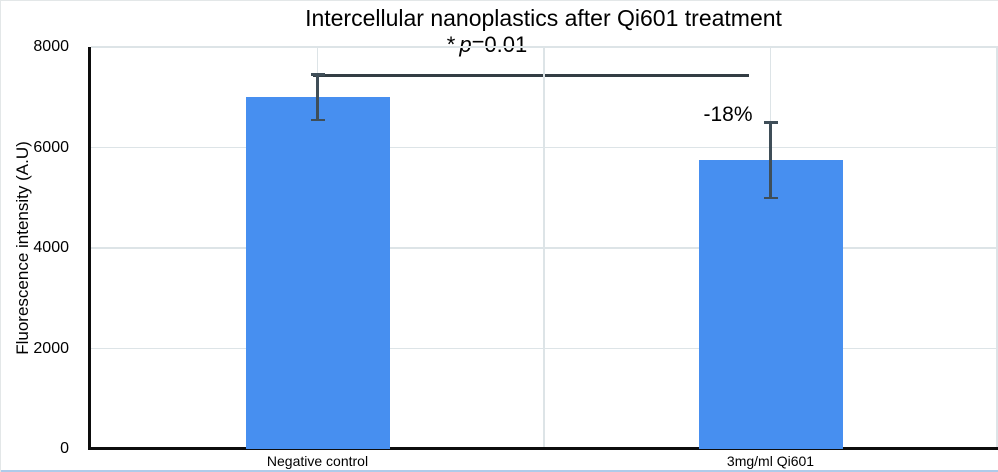  Describe the element at coordinates (51, 247) in the screenshot. I see `y-tick-label: 4000` at that location.